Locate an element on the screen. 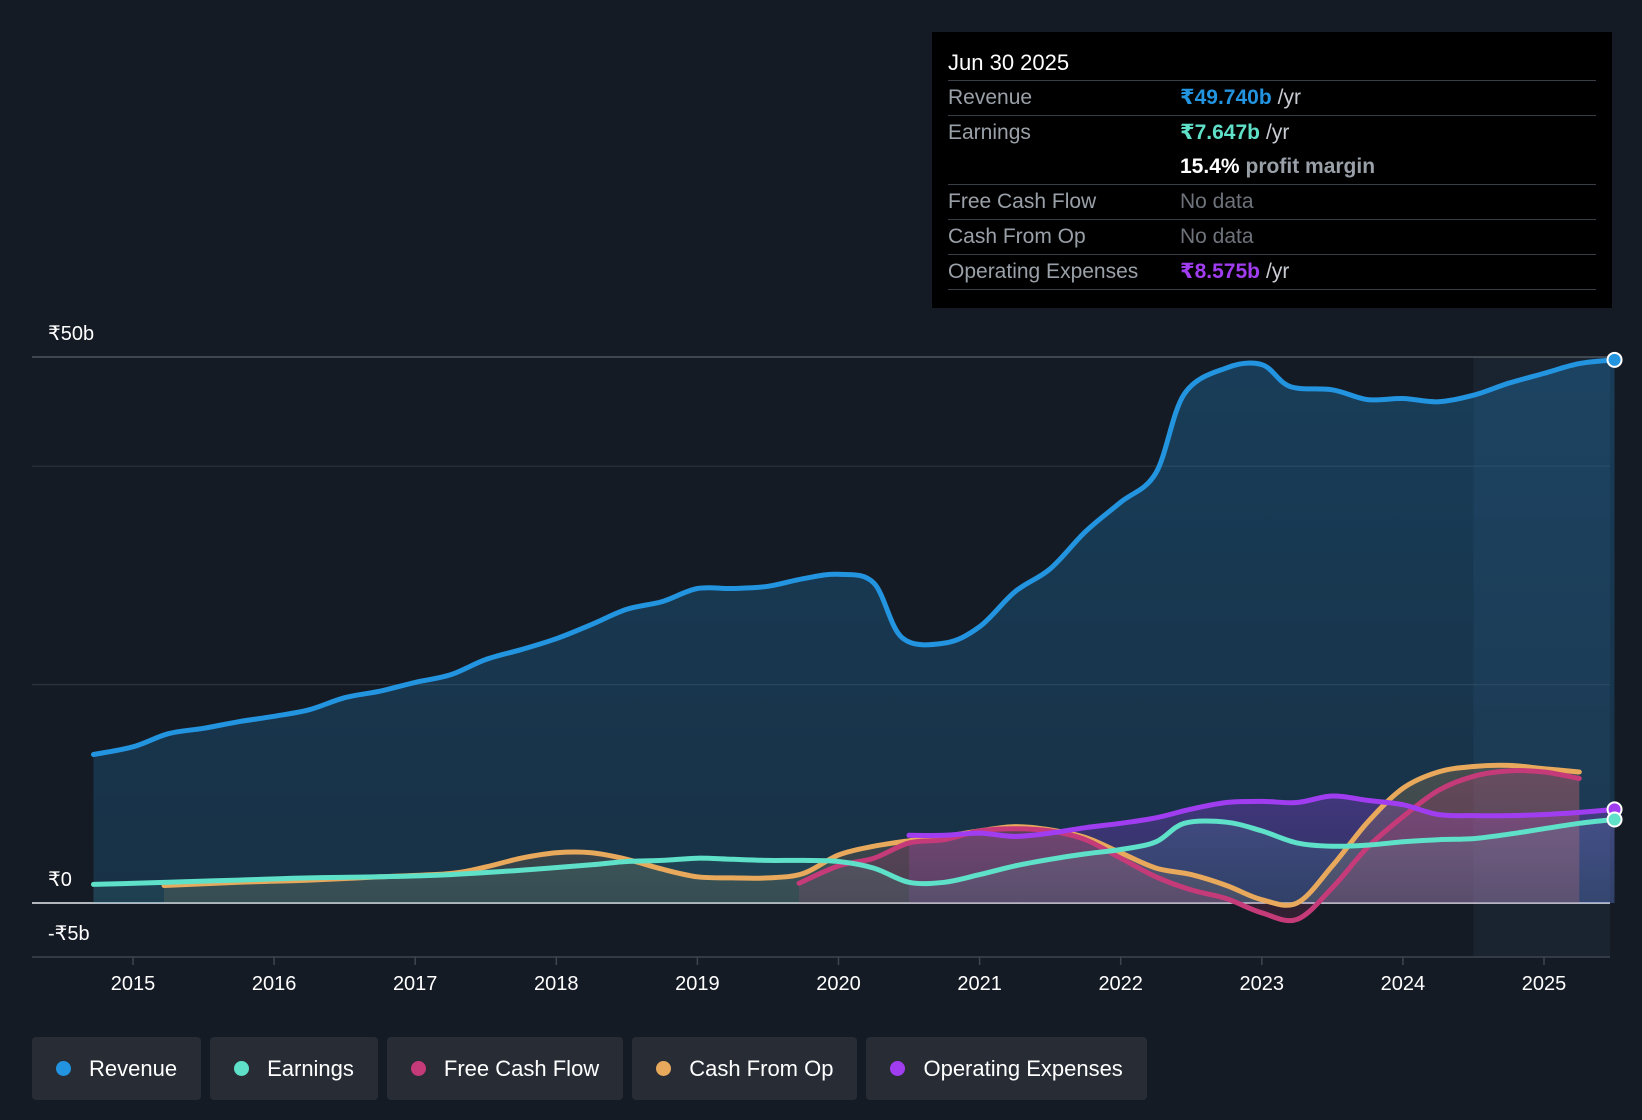 The image size is (1642, 1120). x-tick-label: 2025 is located at coordinates (1544, 984).